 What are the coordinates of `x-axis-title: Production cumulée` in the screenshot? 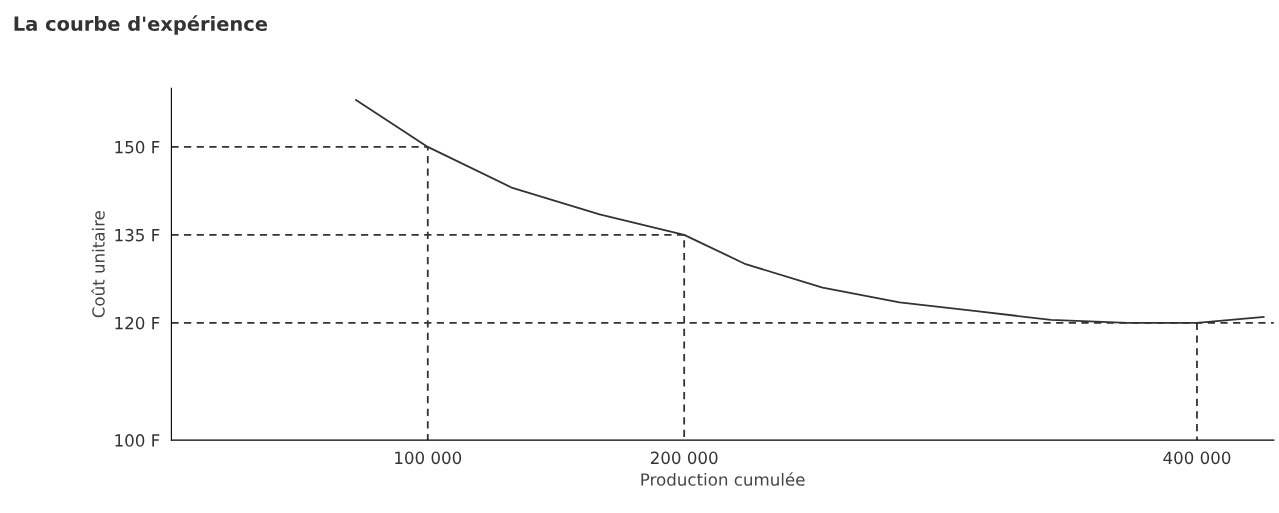 It's located at (723, 479).